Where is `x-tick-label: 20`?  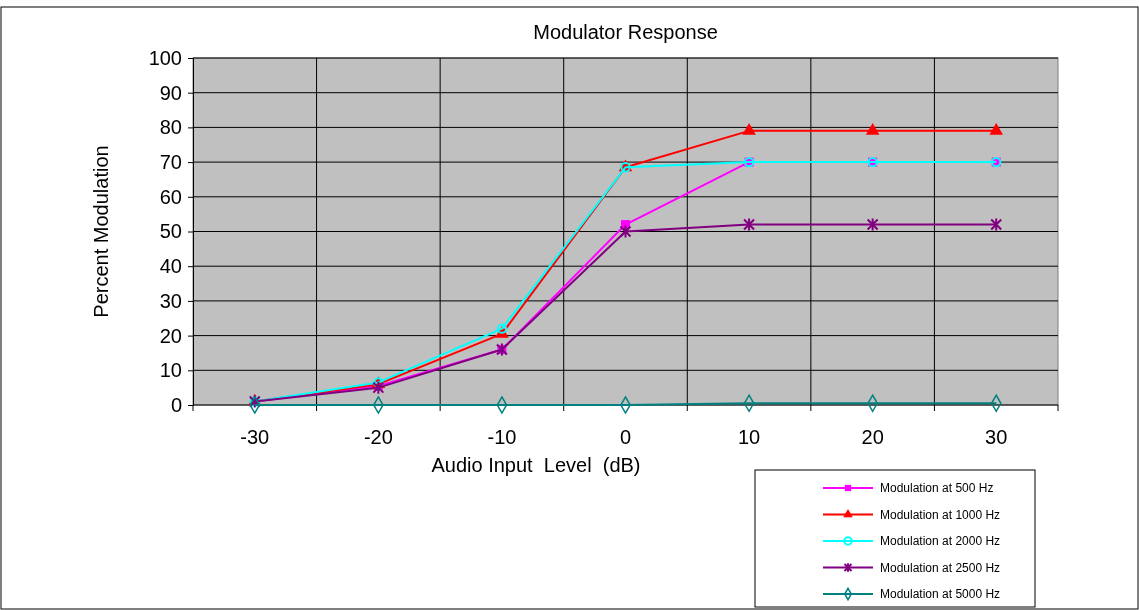 x-tick-label: 20 is located at coordinates (872, 437).